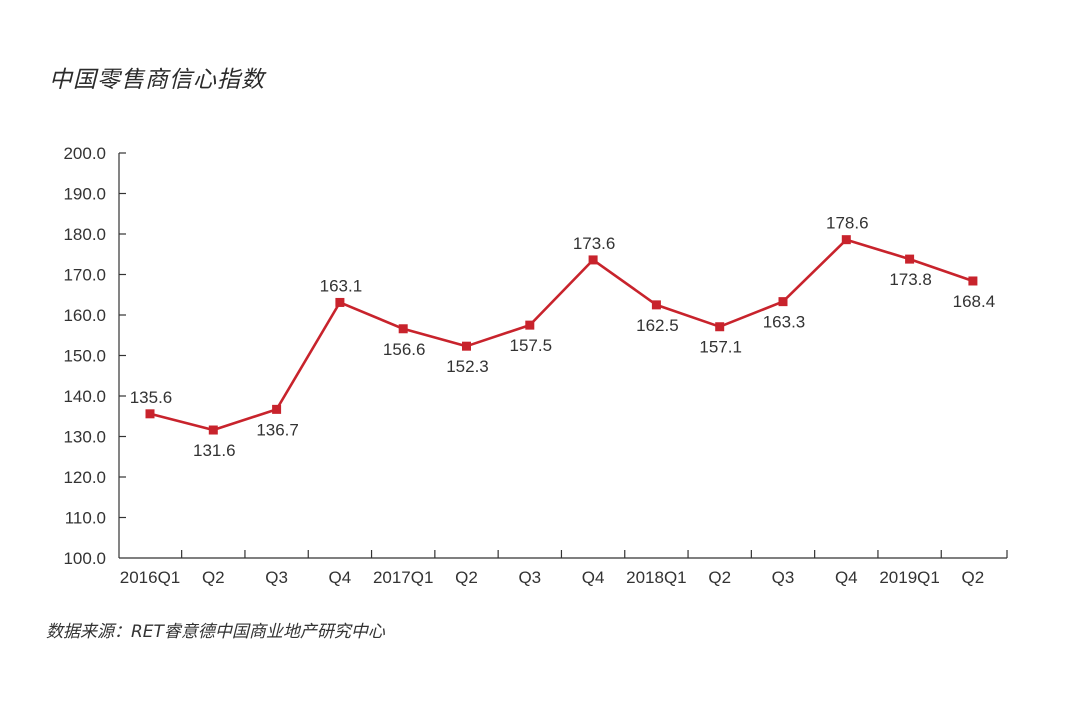 The height and width of the screenshot is (714, 1080). What do you see at coordinates (784, 322) in the screenshot?
I see `data-label: 163.3` at bounding box center [784, 322].